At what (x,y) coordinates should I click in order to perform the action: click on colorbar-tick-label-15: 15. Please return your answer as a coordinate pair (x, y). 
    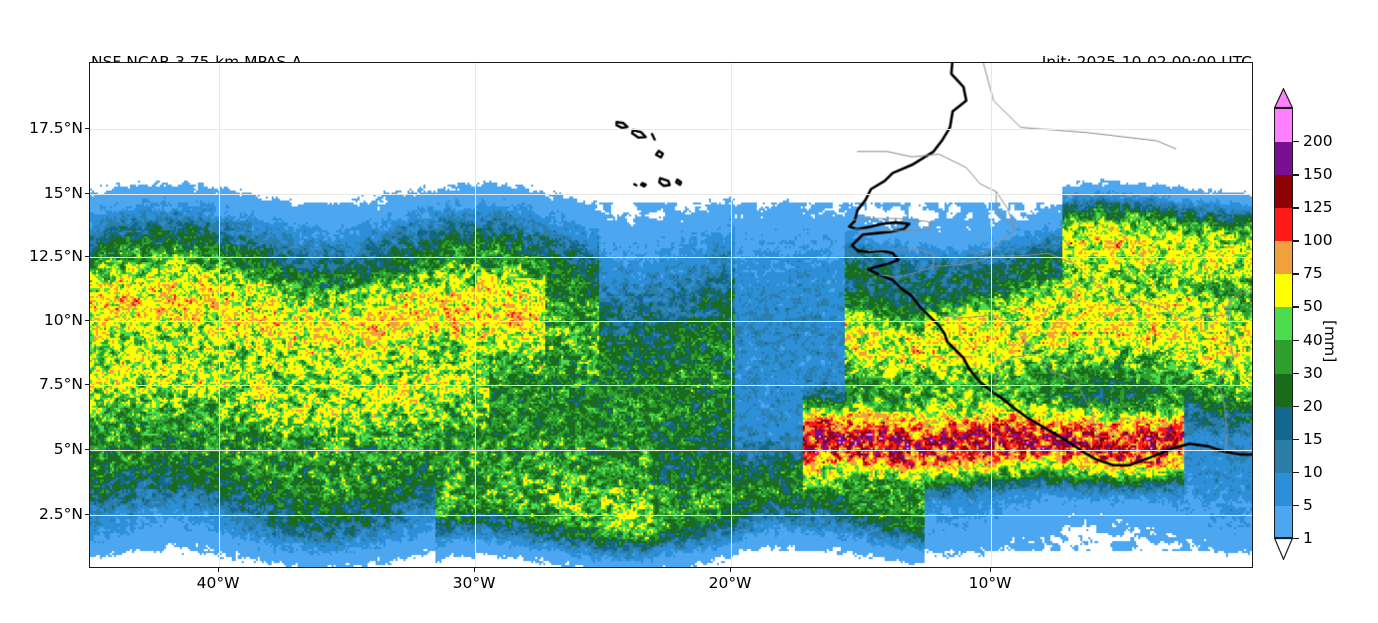
    Looking at the image, I should click on (1313, 438).